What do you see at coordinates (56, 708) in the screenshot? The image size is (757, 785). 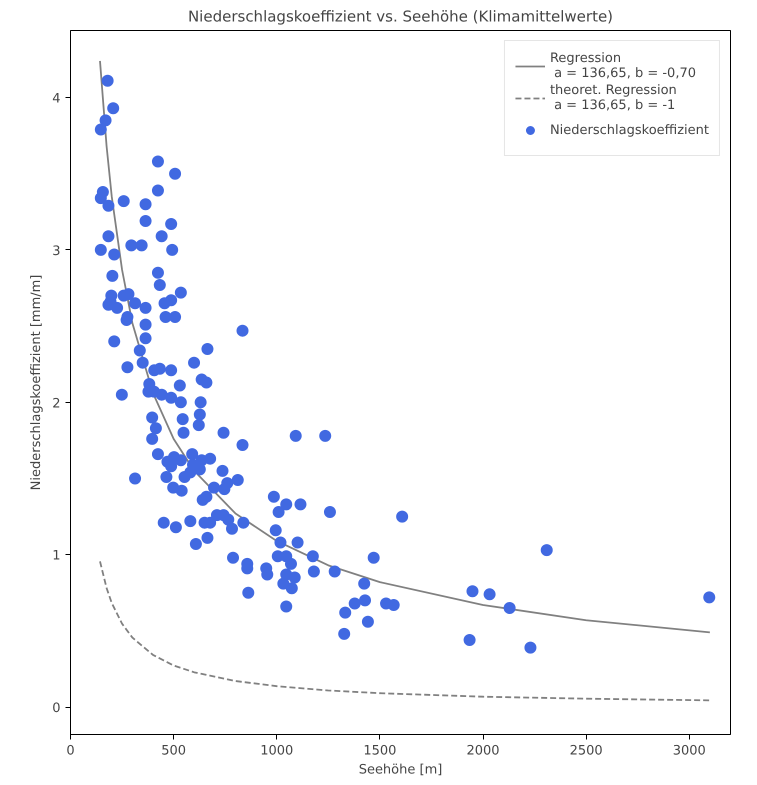 I see `y-tick-label: 0` at bounding box center [56, 708].